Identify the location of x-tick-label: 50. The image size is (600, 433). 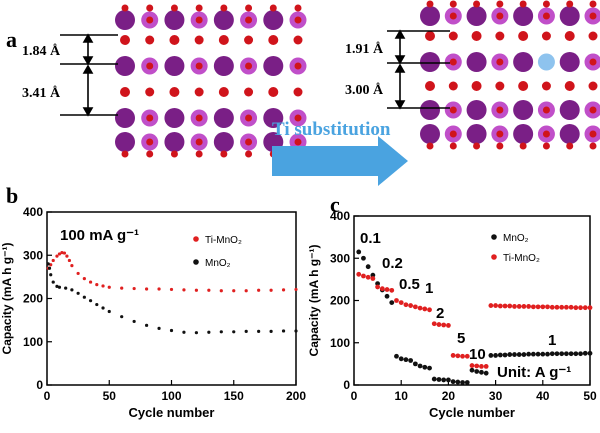
(110, 396).